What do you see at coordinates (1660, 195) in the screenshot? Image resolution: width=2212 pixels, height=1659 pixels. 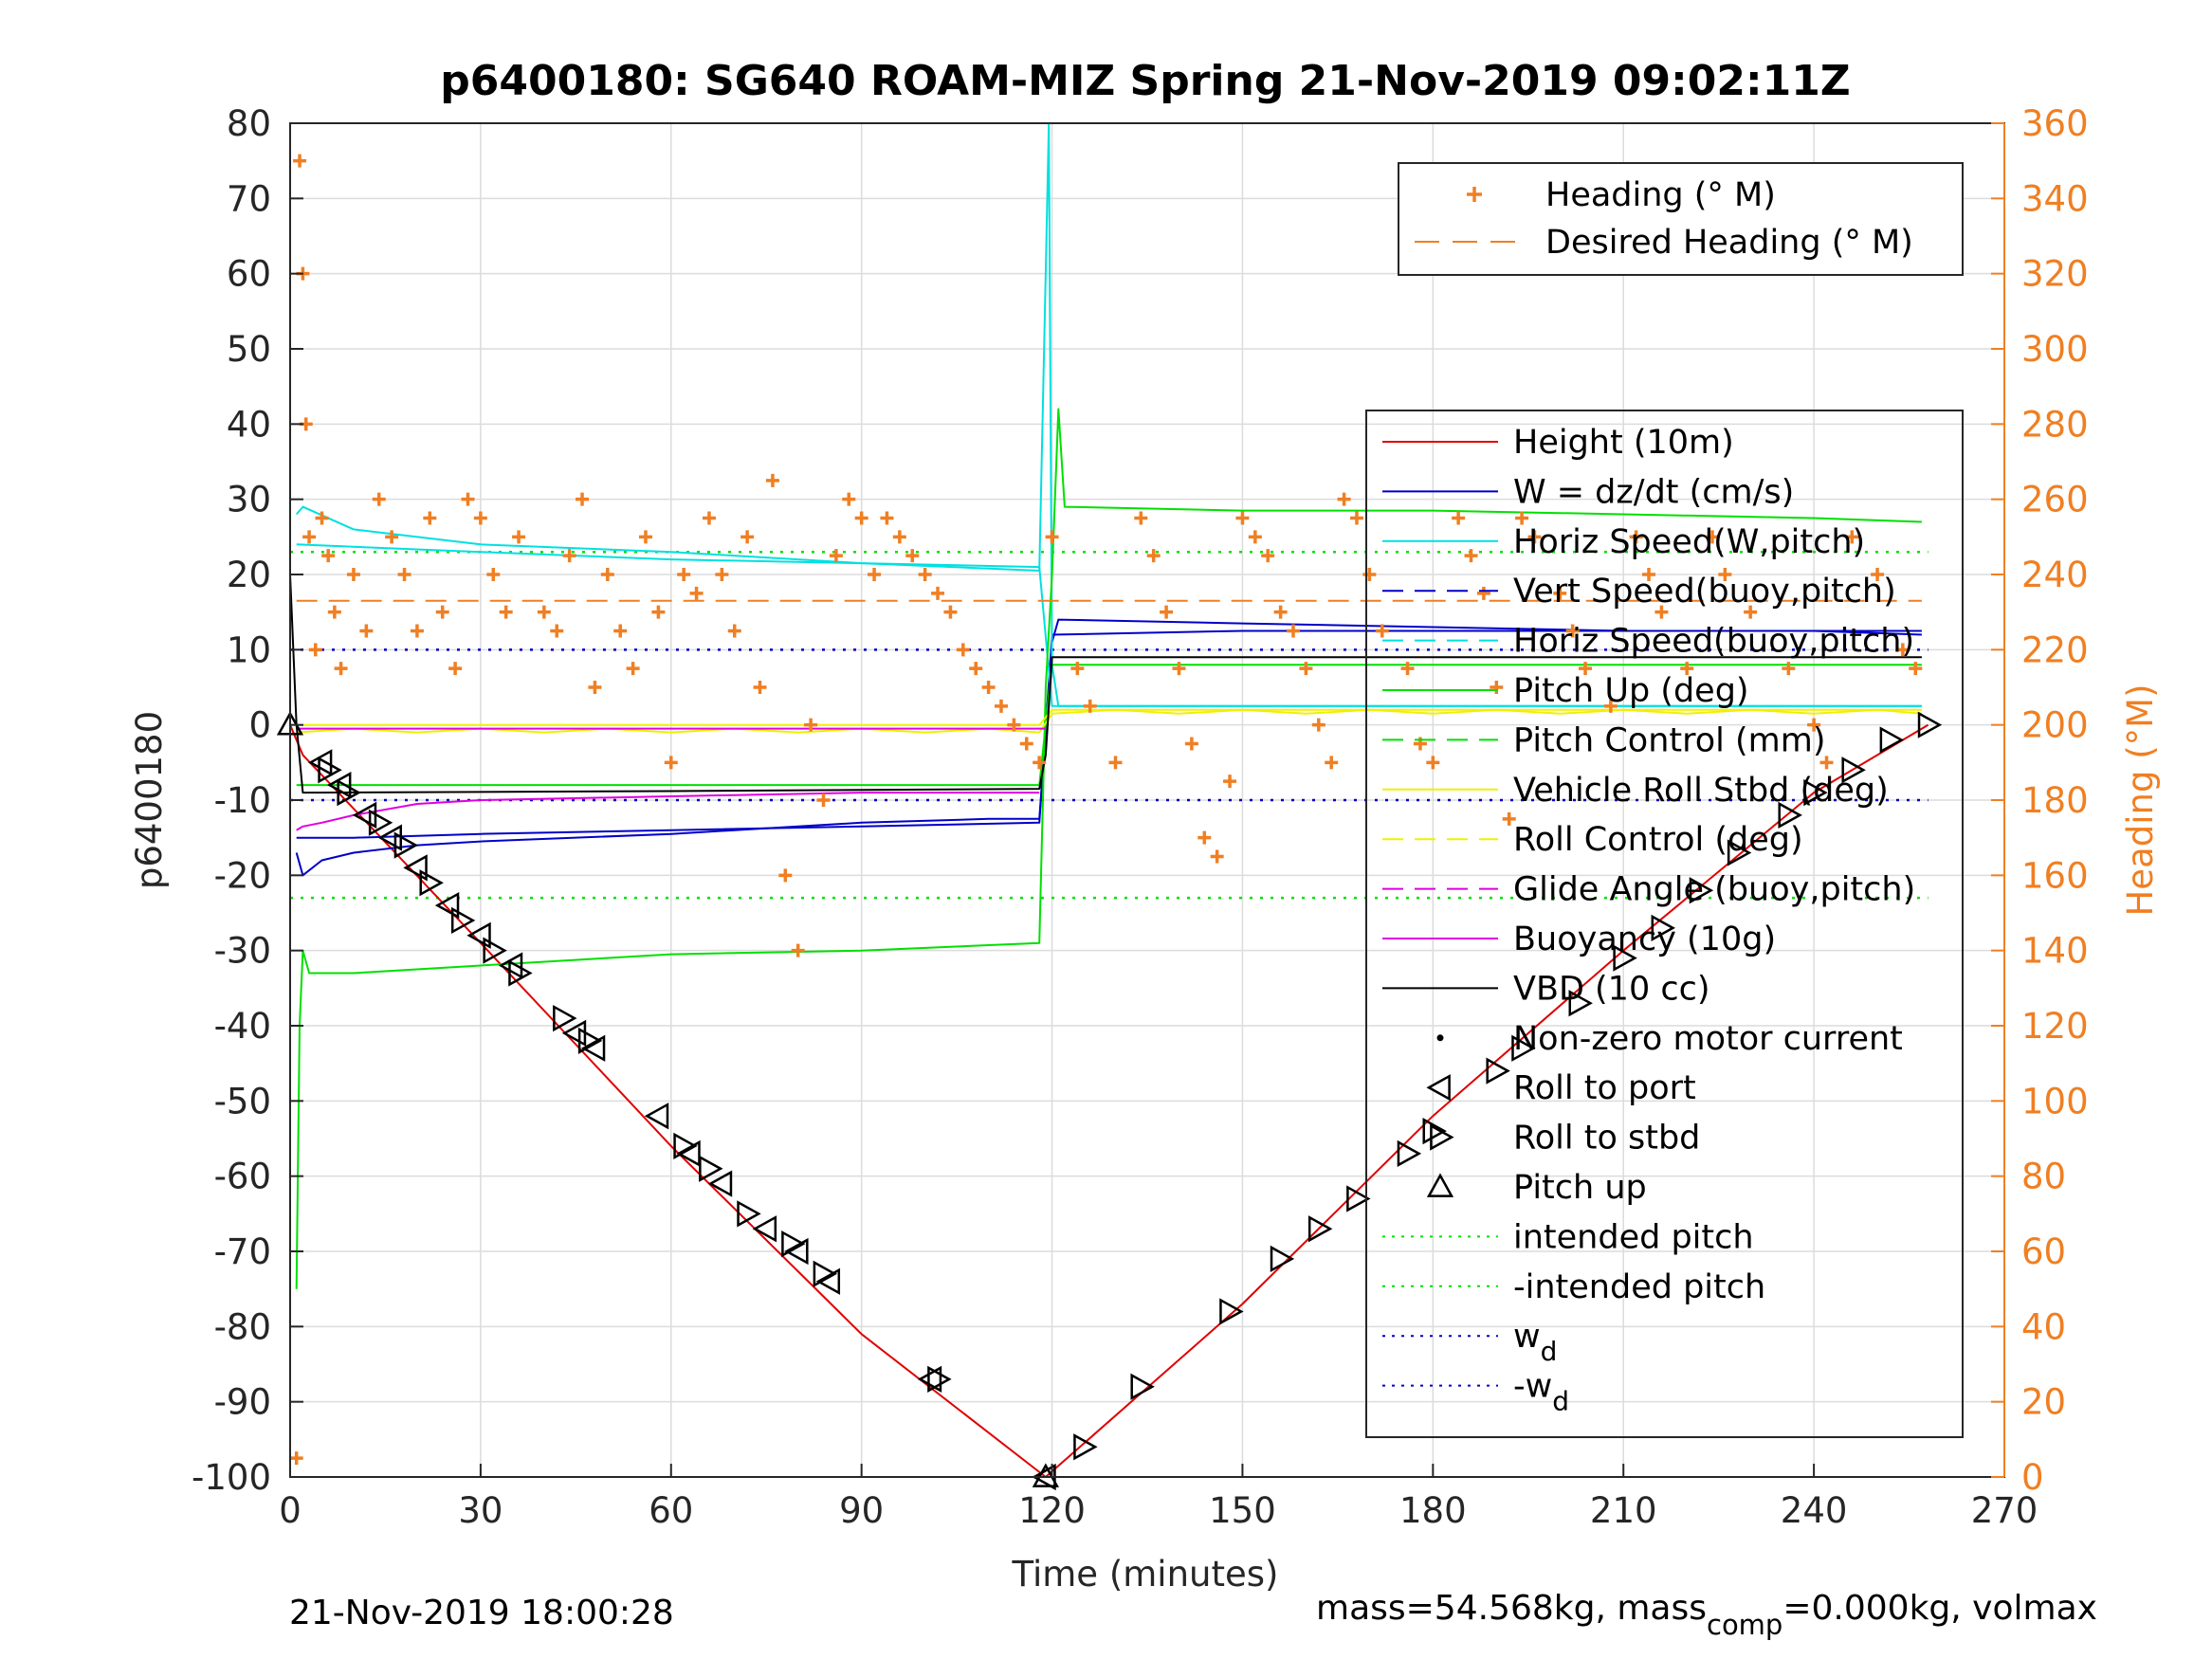 I see `legend-label: Heading (° M)` at bounding box center [1660, 195].